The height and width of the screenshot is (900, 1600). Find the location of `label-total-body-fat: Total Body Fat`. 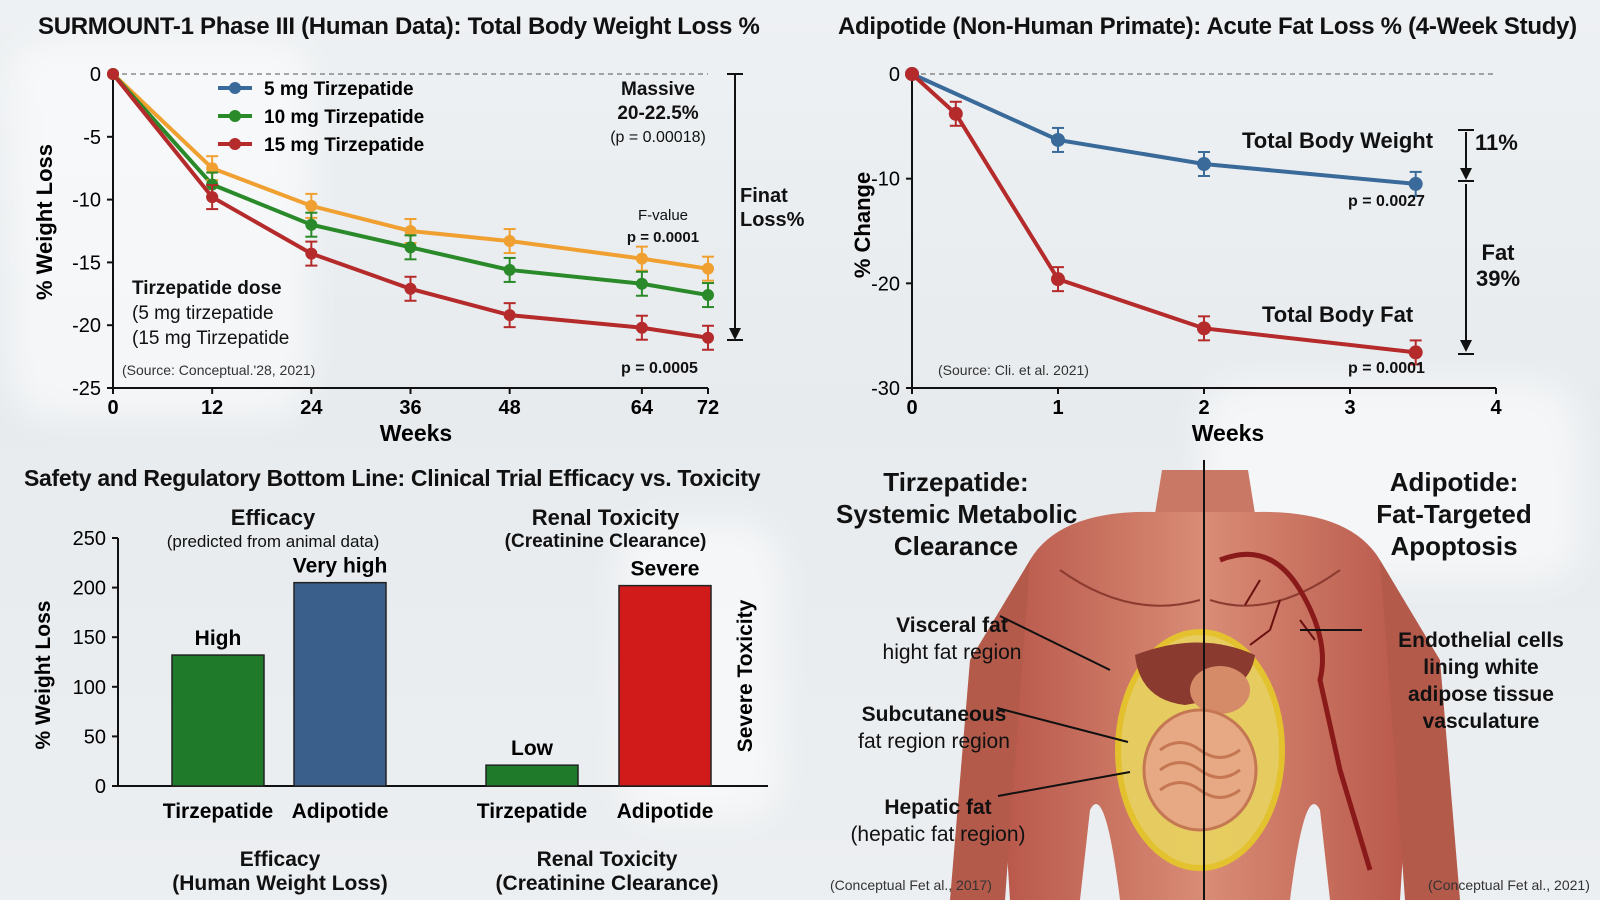

label-total-body-fat: Total Body Fat is located at coordinates (1338, 314).